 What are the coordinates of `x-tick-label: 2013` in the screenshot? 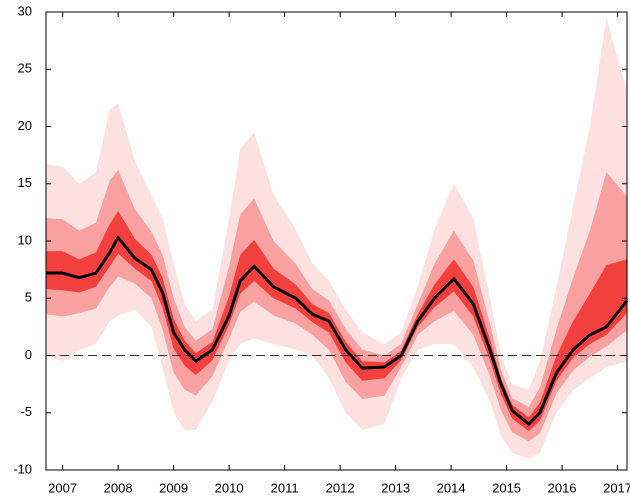 It's located at (395, 487).